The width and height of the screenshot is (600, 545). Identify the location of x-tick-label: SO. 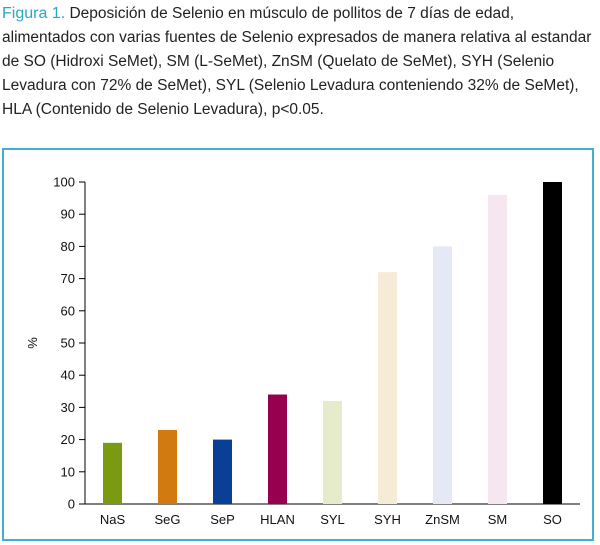
(552, 519).